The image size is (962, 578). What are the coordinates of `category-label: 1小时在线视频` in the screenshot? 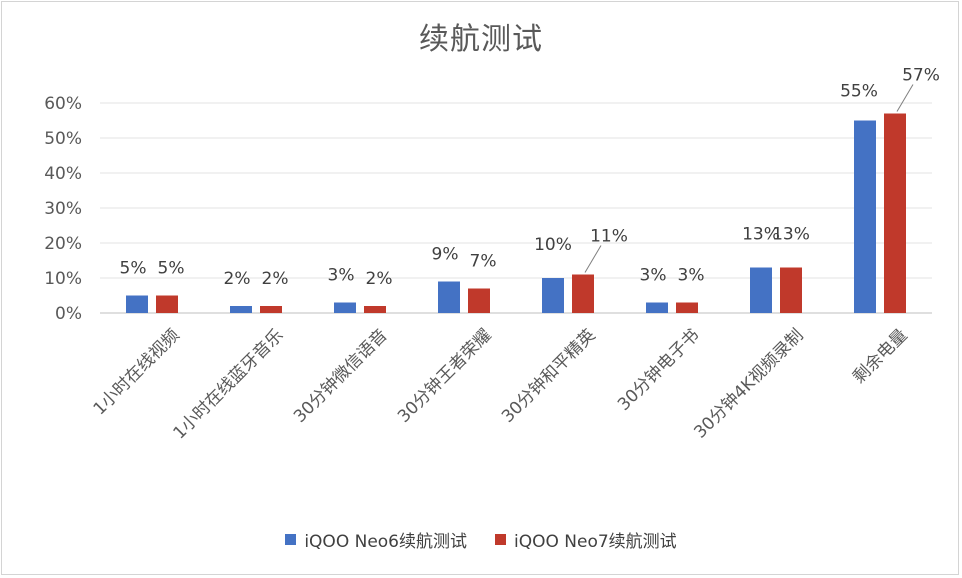 It's located at (137, 372).